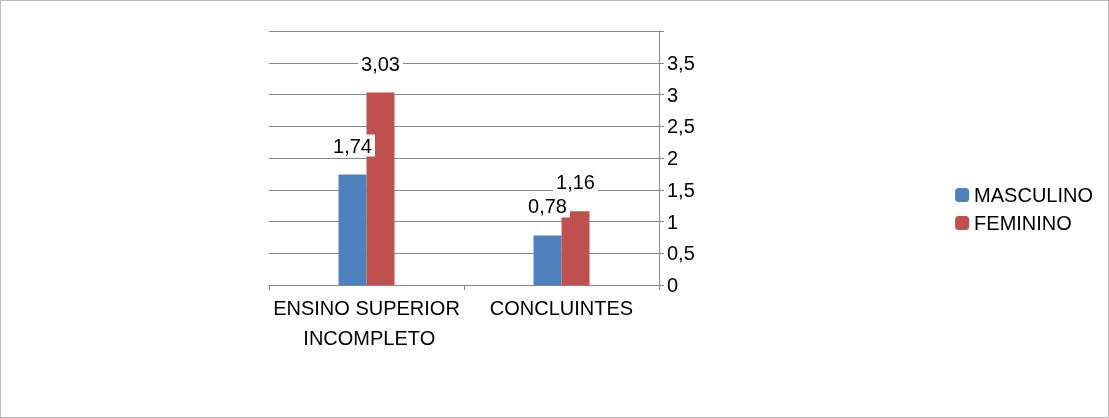 This screenshot has width=1109, height=418. I want to click on y-tick-label: 2, so click(673, 158).